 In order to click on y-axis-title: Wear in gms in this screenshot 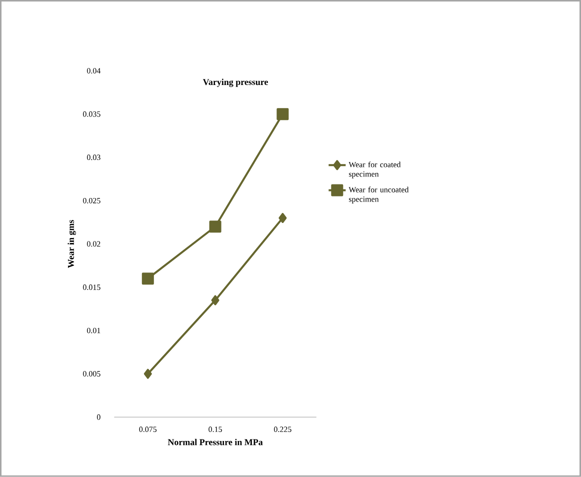, I will do `click(72, 244)`.